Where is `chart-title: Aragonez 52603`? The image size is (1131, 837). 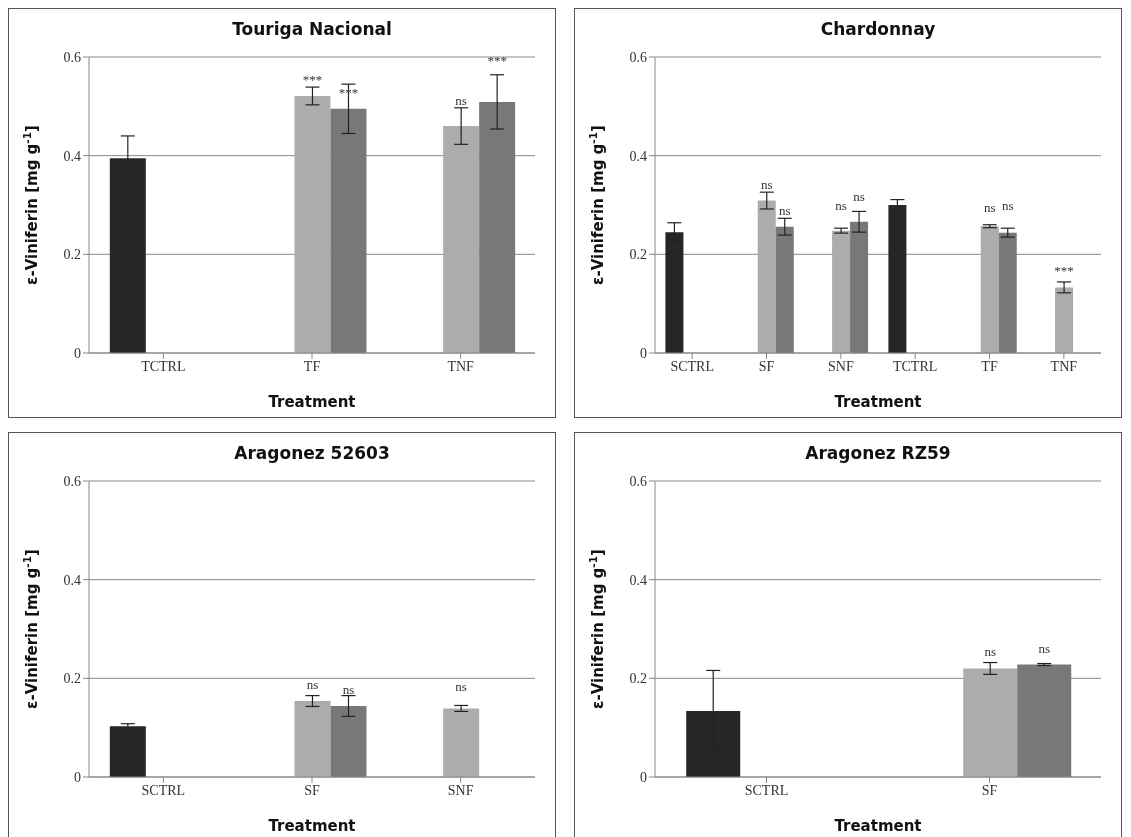 chart-title: Aragonez 52603 is located at coordinates (312, 453).